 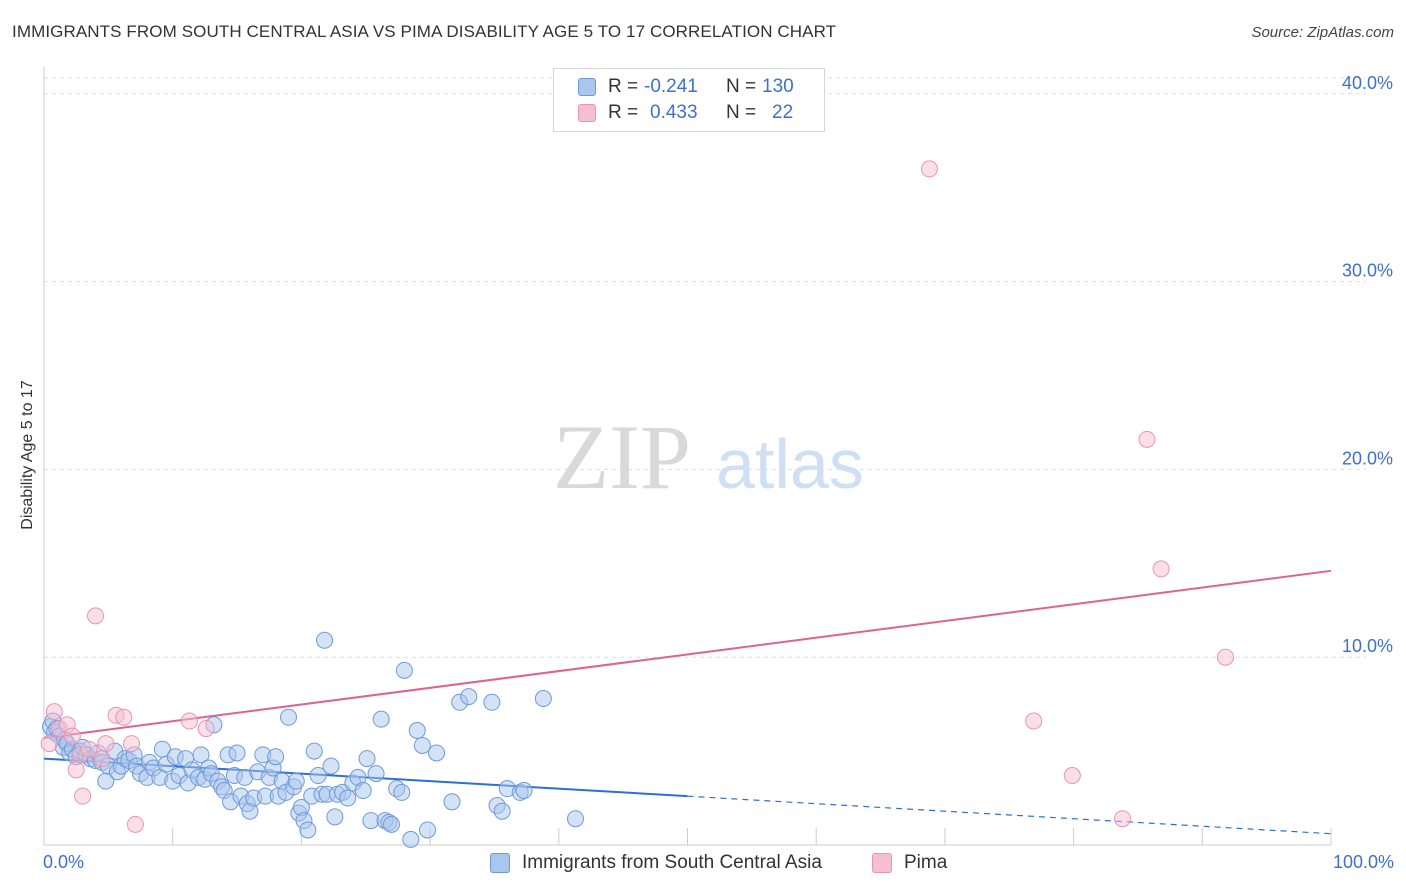 I want to click on legend-item-pima: Pima, so click(x=909, y=863).